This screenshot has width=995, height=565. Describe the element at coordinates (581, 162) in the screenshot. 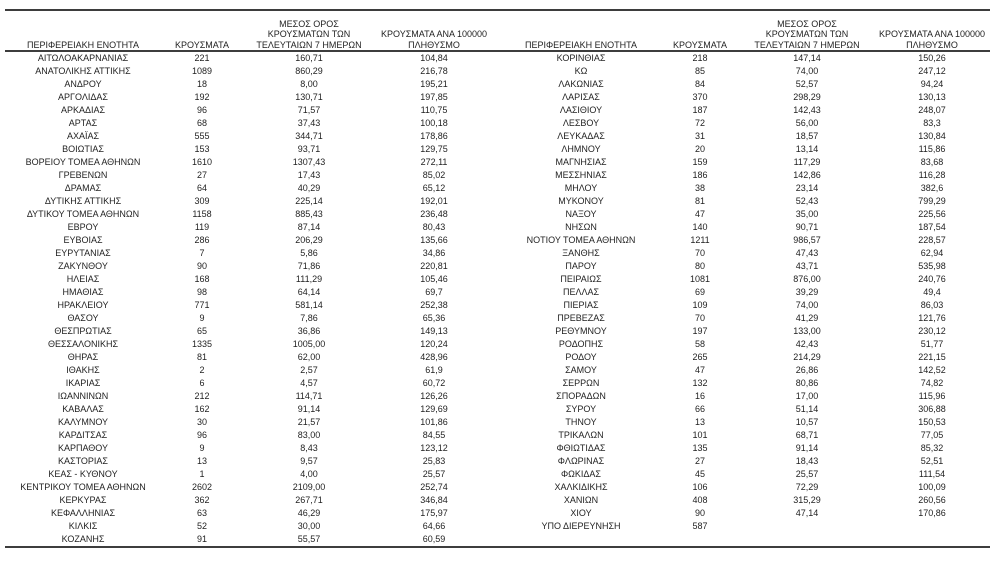

I see `region-name-cell: ΜΑΓΝΗΣΙΑΣ` at that location.